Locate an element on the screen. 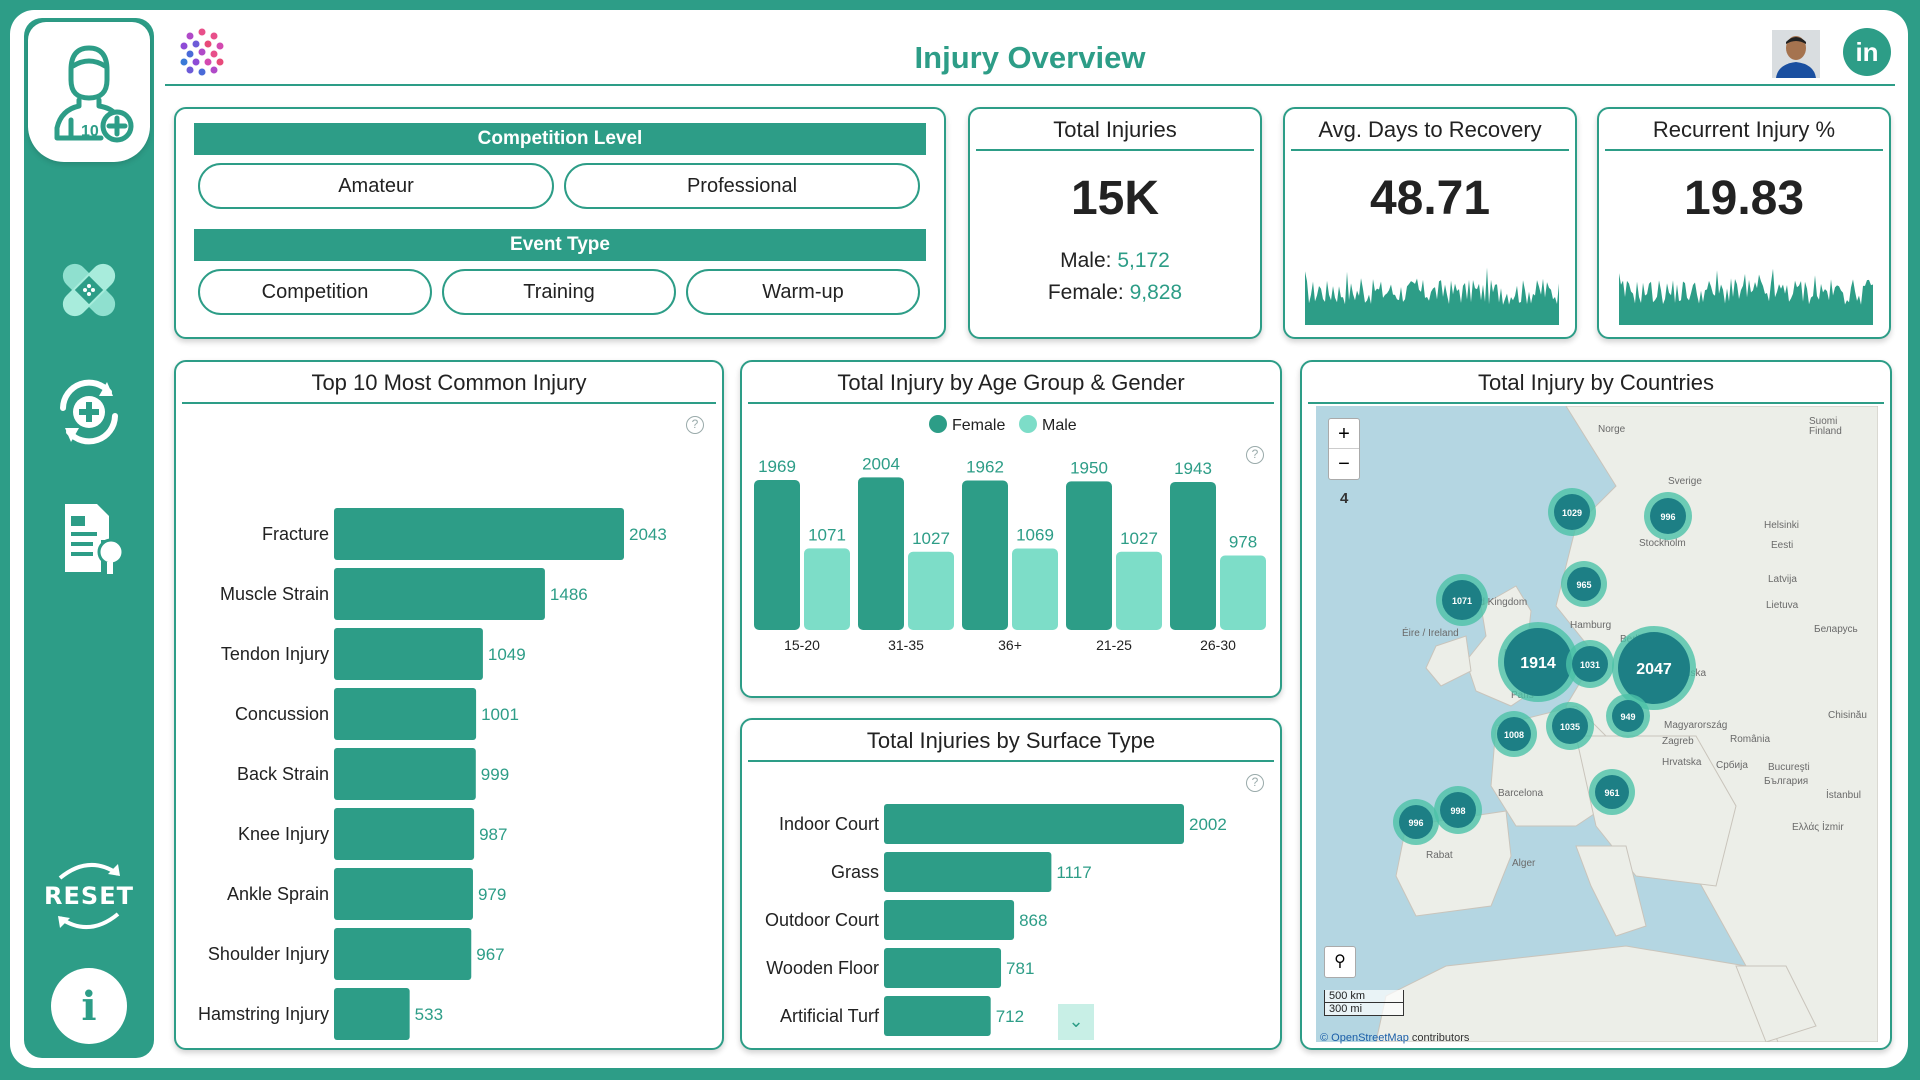 This screenshot has height=1080, width=1920. bar-value-label: 1071 is located at coordinates (827, 534).